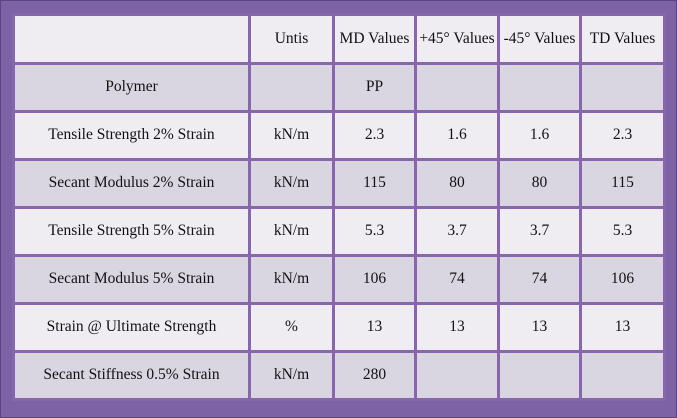 The image size is (677, 418). Describe the element at coordinates (457, 327) in the screenshot. I see `plus45-cell: 13` at that location.